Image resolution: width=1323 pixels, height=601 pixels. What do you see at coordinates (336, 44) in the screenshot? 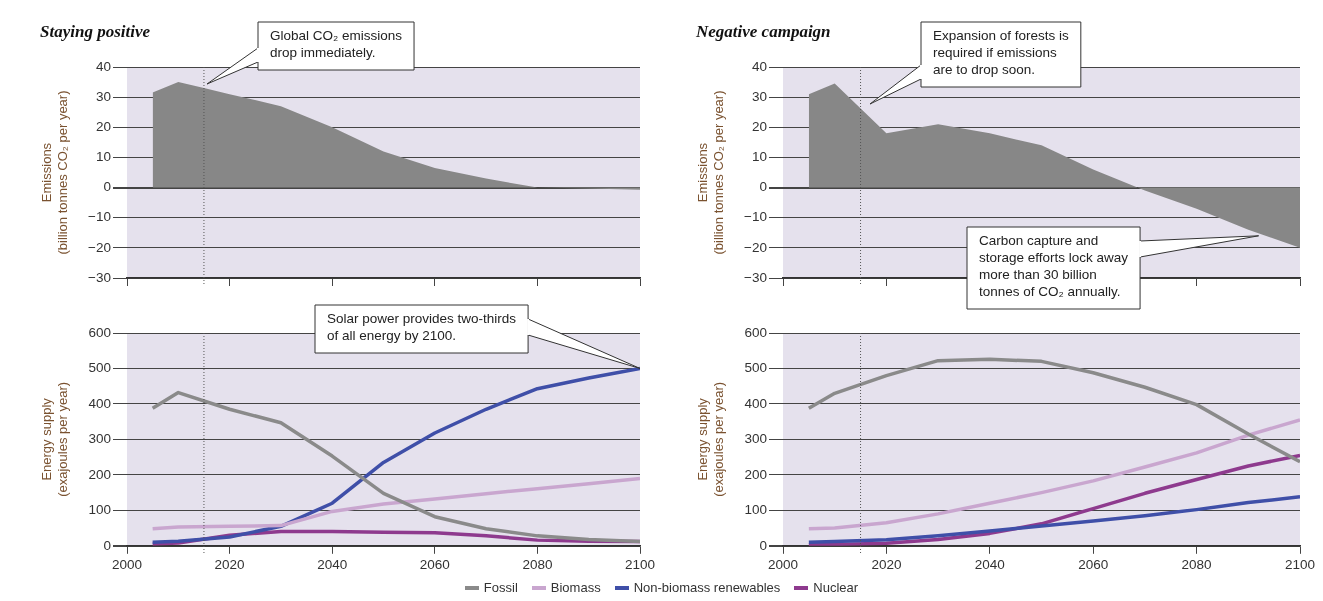
I see `text: Global CO₂ emissions drop immediately.` at bounding box center [336, 44].